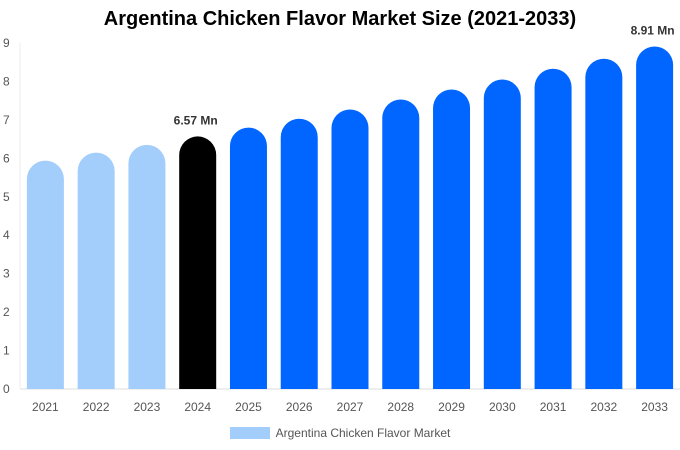 The width and height of the screenshot is (680, 450). I want to click on x-tick-label: 2025, so click(248, 407).